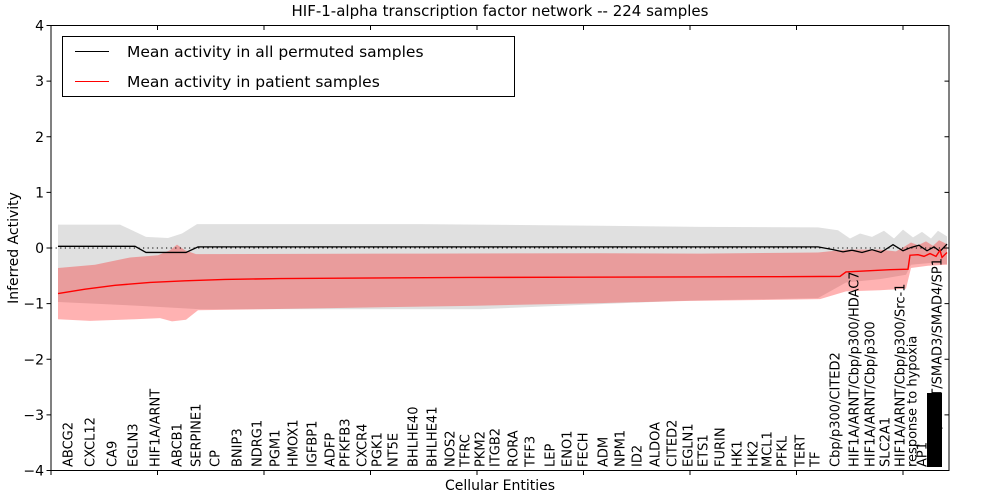 This screenshot has width=1000, height=500. What do you see at coordinates (673, 443) in the screenshot?
I see `x-tick-label: CITED2` at bounding box center [673, 443].